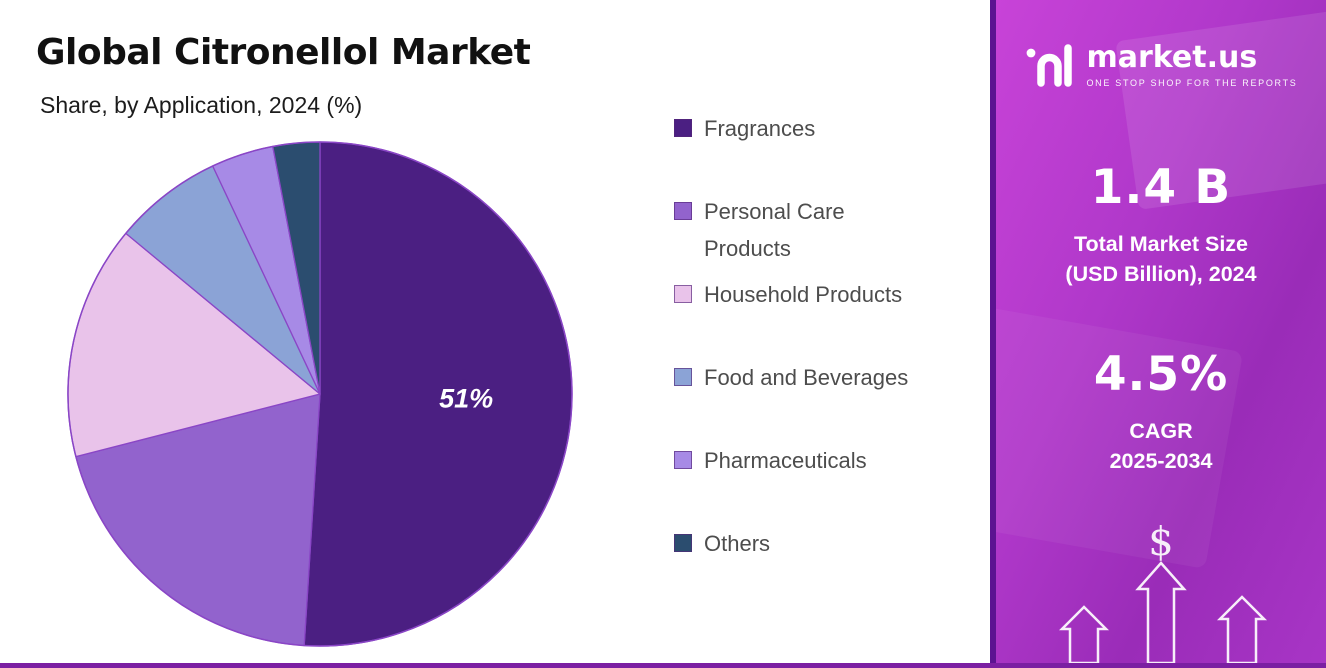 This screenshot has height=668, width=1326. I want to click on legend-label: Pharmaceuticals, so click(785, 460).